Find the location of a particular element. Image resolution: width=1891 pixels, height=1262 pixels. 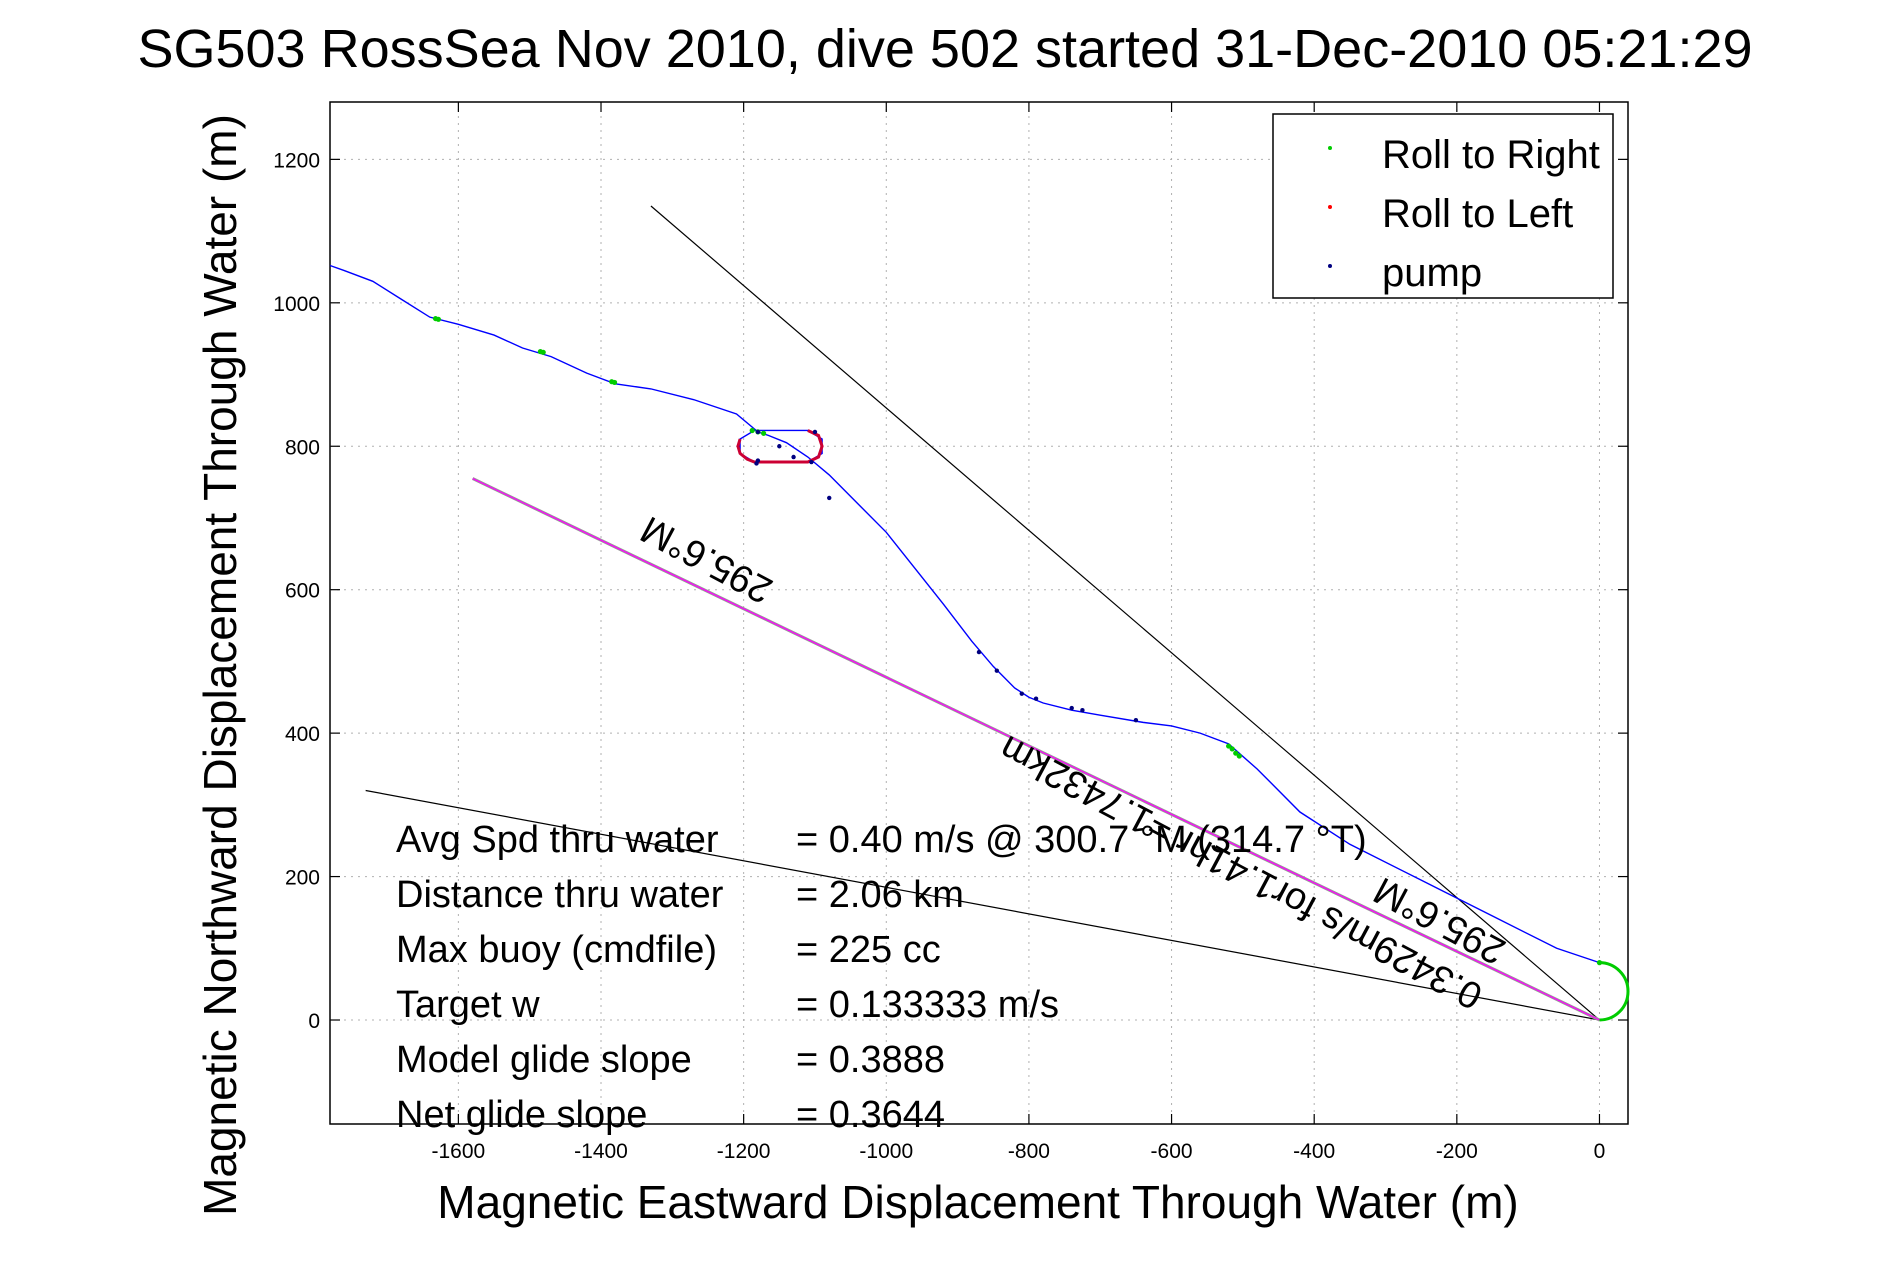

legend-marker-roll-right is located at coordinates (1330, 148).